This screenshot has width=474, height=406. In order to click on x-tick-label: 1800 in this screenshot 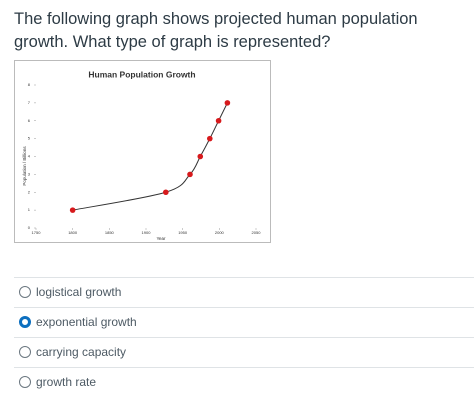, I will do `click(73, 232)`.